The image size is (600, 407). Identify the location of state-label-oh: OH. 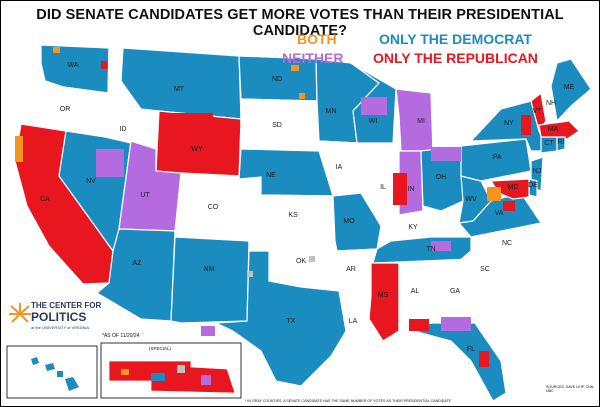
(441, 177).